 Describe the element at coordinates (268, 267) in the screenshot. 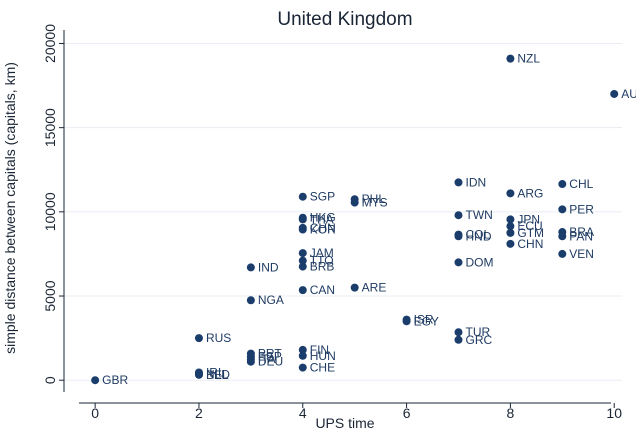

I see `data-point-label: IND` at that location.